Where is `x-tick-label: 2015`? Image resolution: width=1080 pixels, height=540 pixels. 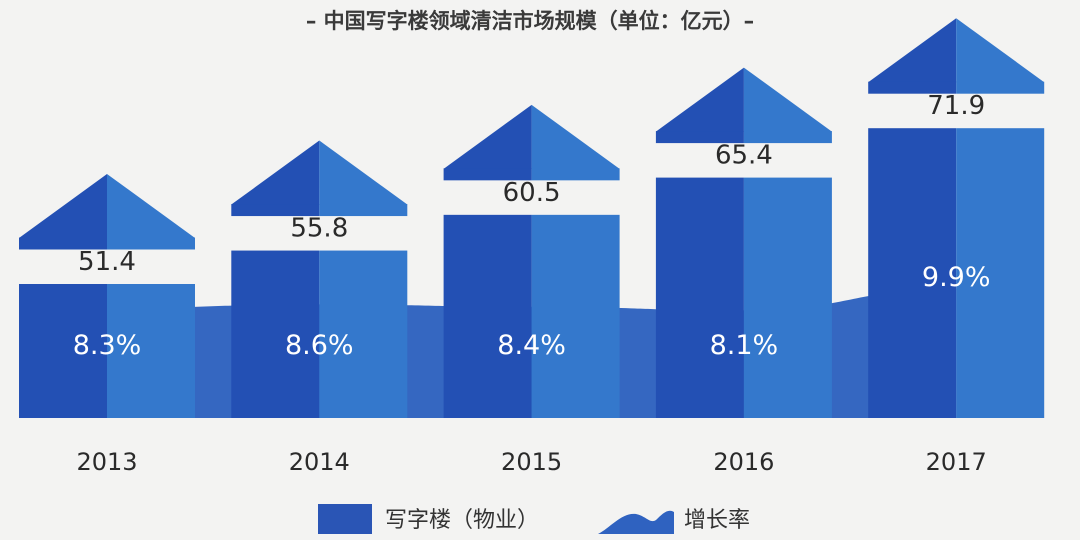 x-tick-label: 2015 is located at coordinates (531, 462).